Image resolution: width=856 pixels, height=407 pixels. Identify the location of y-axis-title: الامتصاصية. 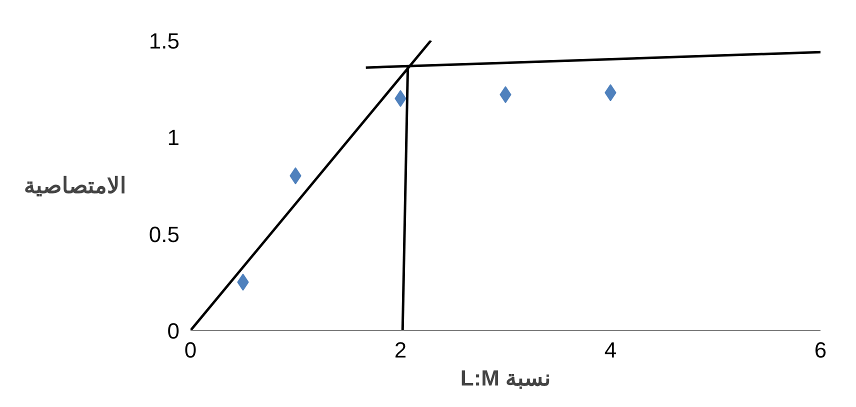
(75, 185).